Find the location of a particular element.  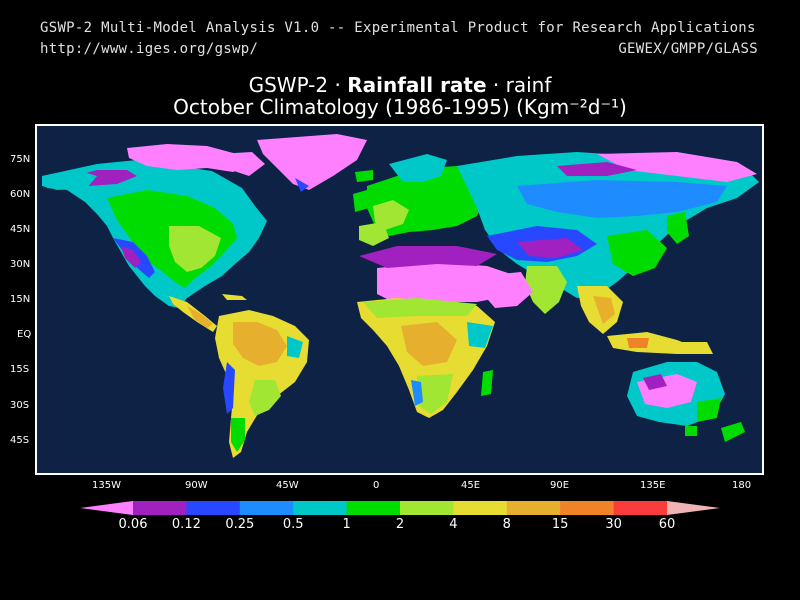

lat-label-45s: 45S is located at coordinates (20, 440).